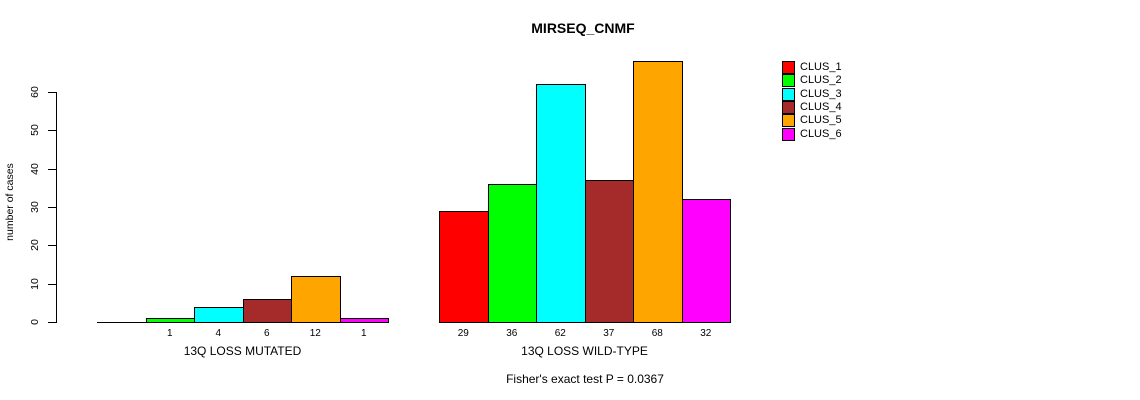 Image resolution: width=1140 pixels, height=400 pixels. Describe the element at coordinates (35, 207) in the screenshot. I see `y-axis-tick-label: 30` at that location.